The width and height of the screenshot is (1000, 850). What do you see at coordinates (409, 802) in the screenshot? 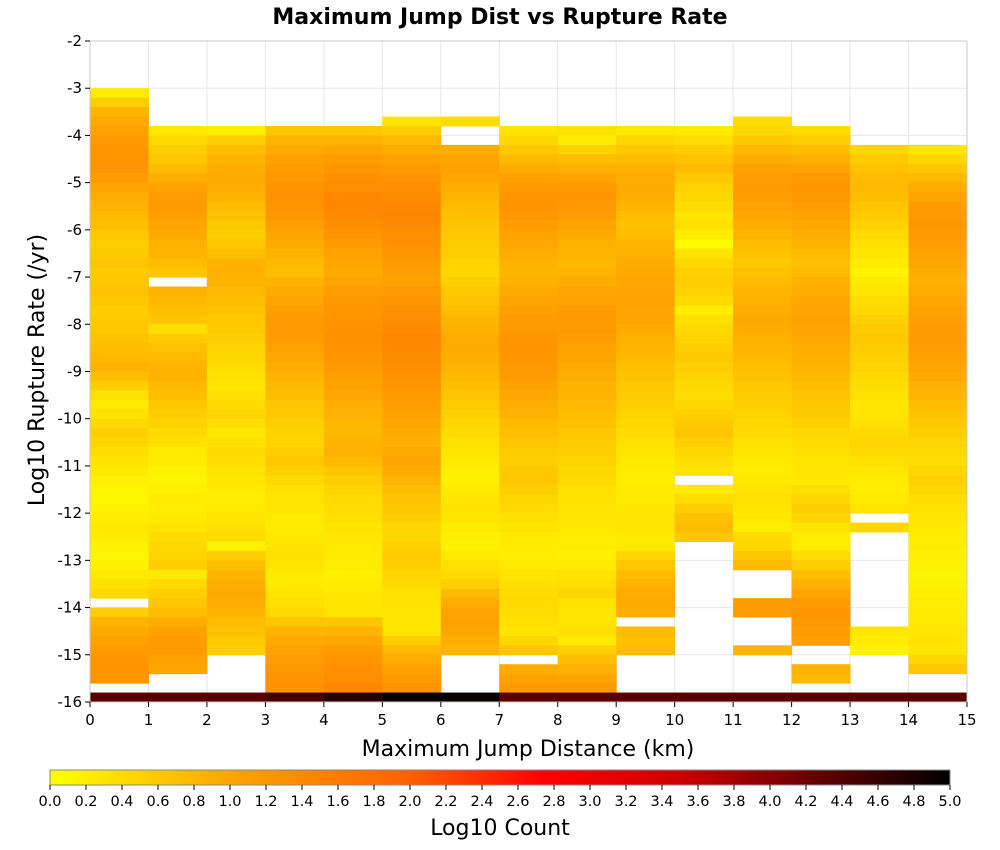
I see `colorbar-tick-label: 2.0` at bounding box center [409, 802].